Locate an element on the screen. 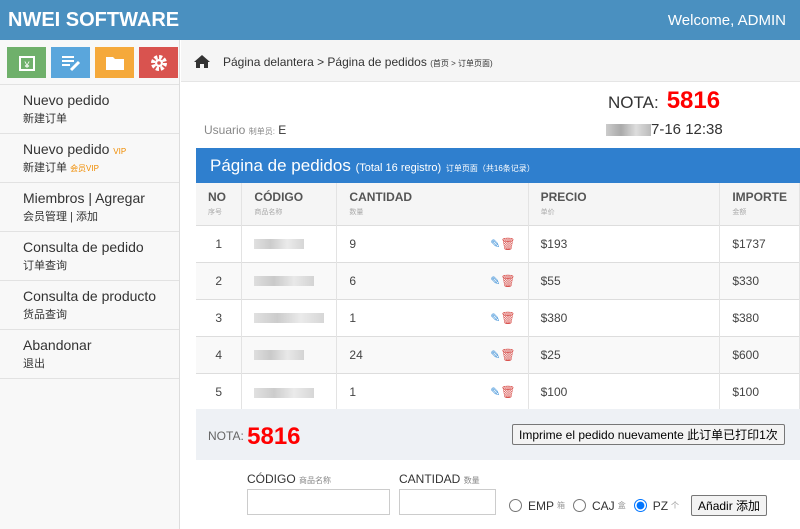  table-row: 1 9 🗑 ✎ $193 $1737 is located at coordinates (498, 243).